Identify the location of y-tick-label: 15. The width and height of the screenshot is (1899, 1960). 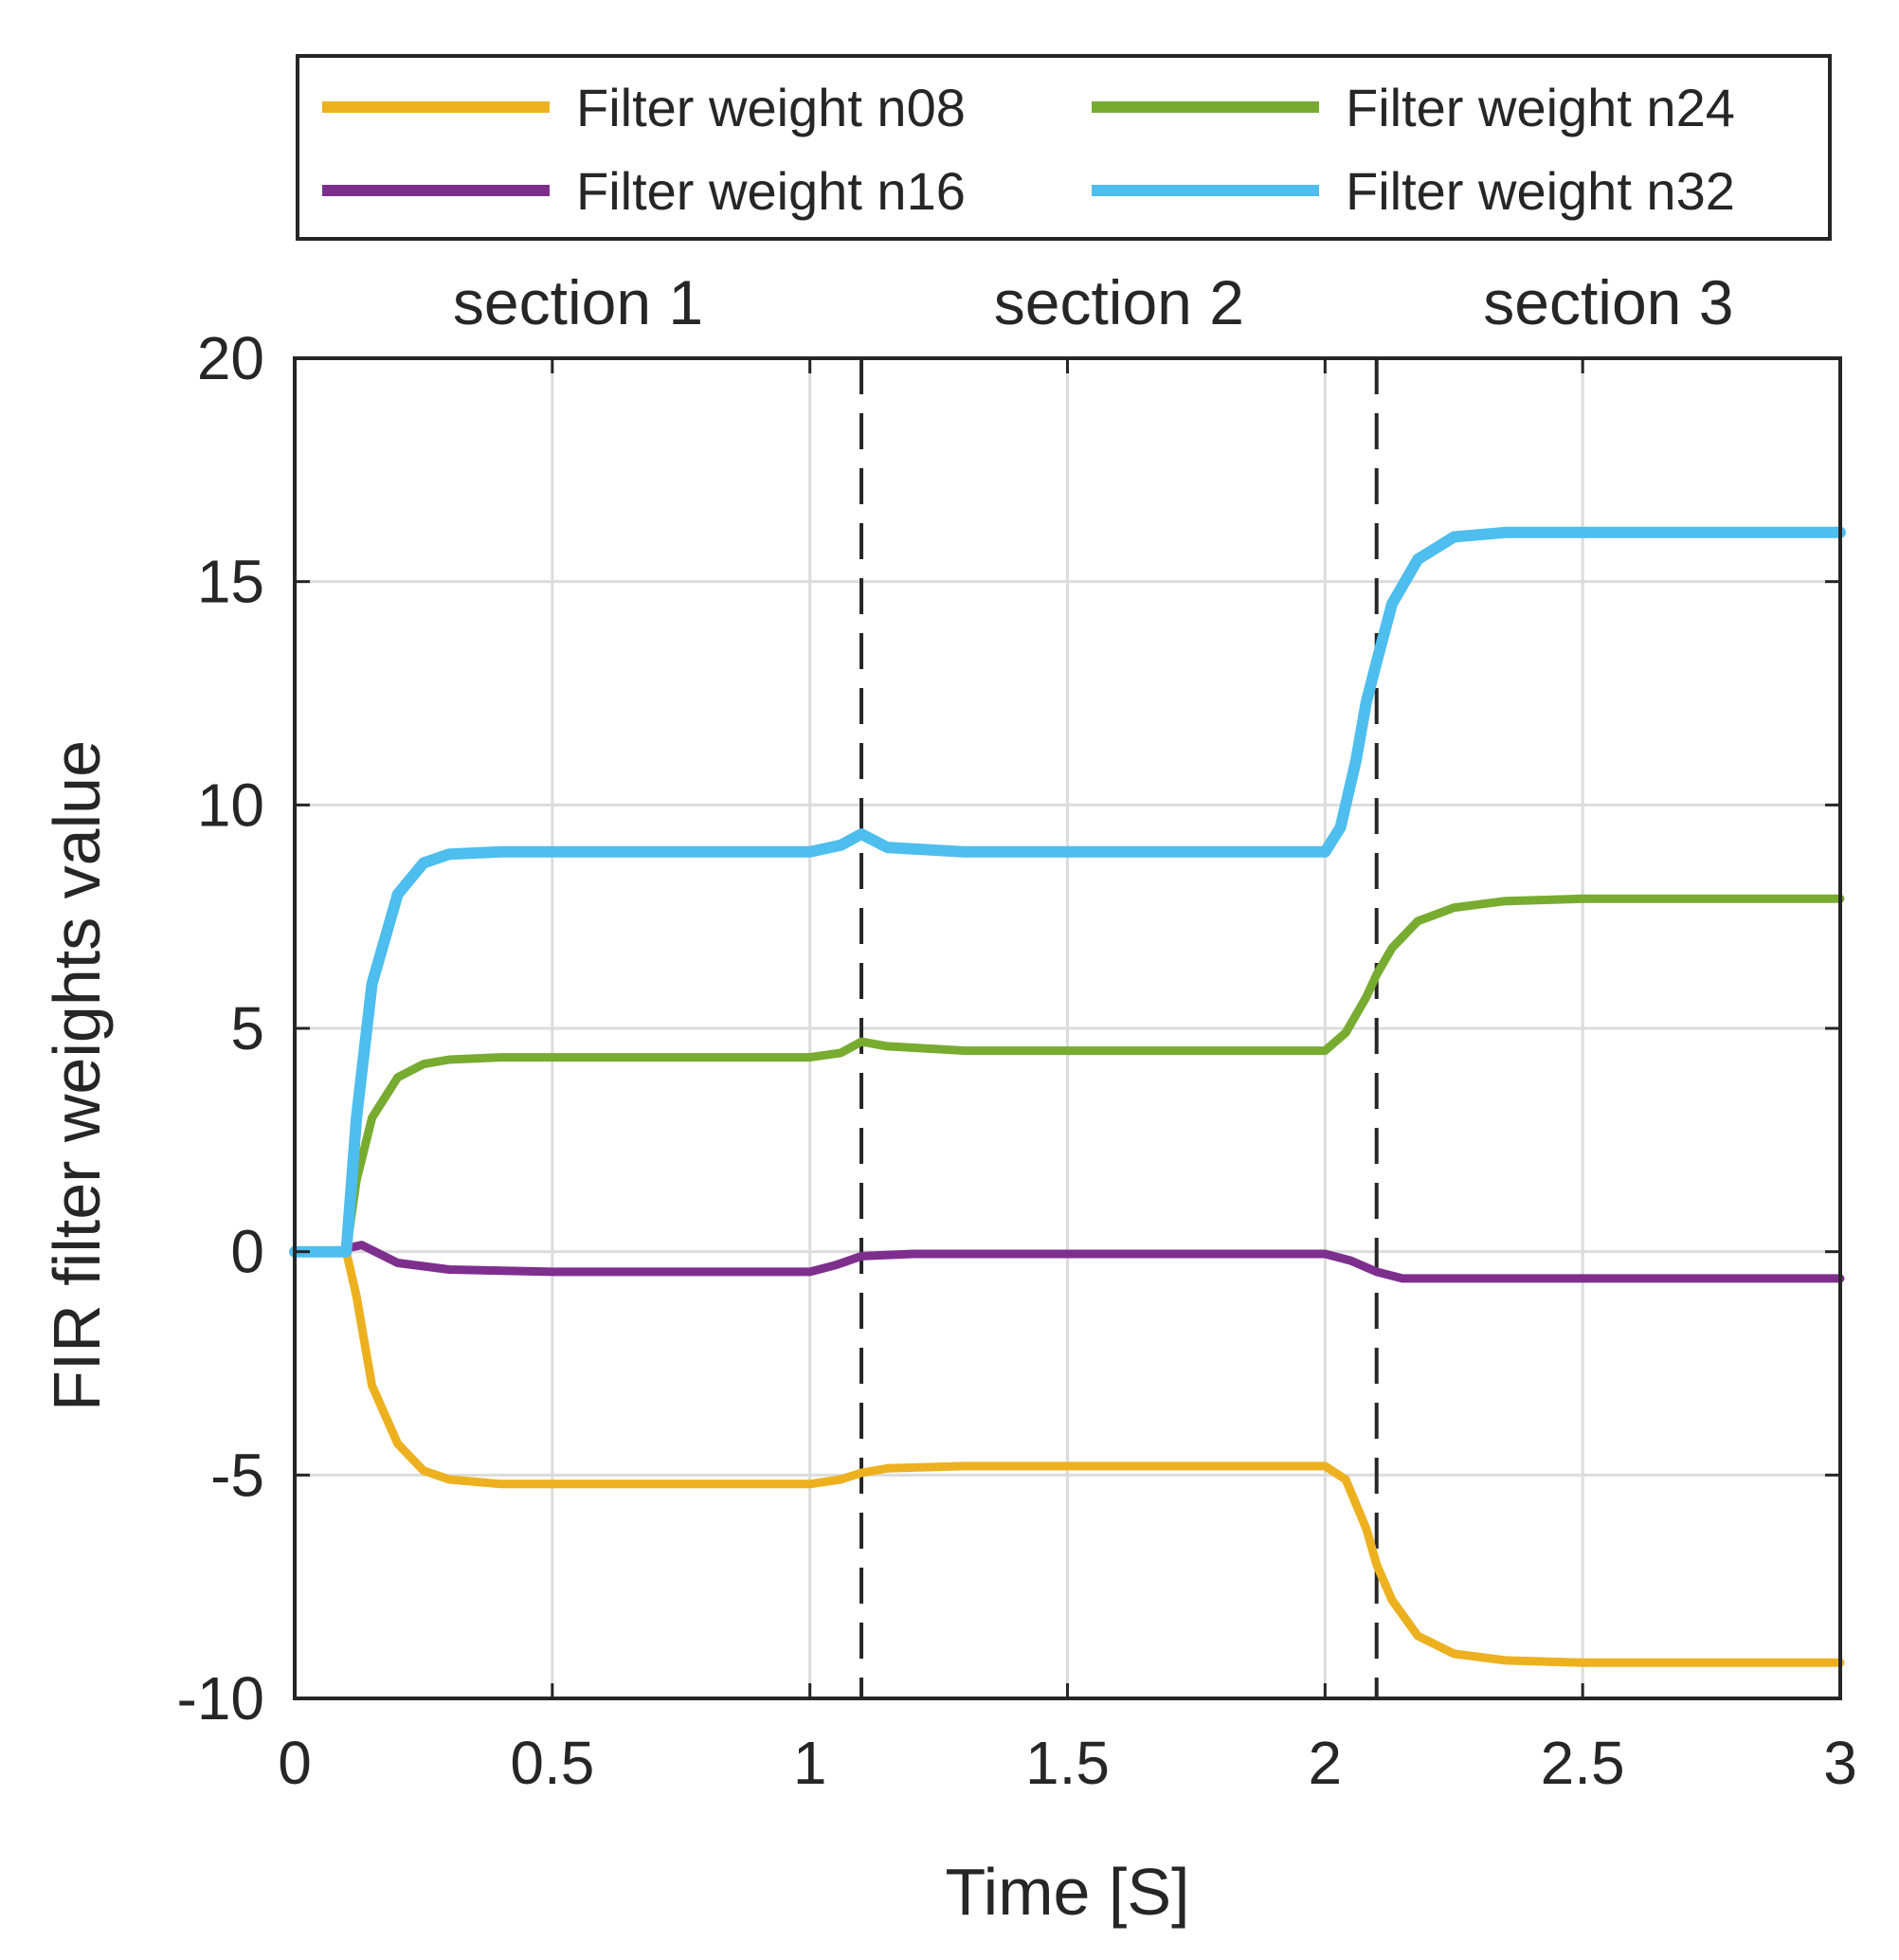
(231, 582).